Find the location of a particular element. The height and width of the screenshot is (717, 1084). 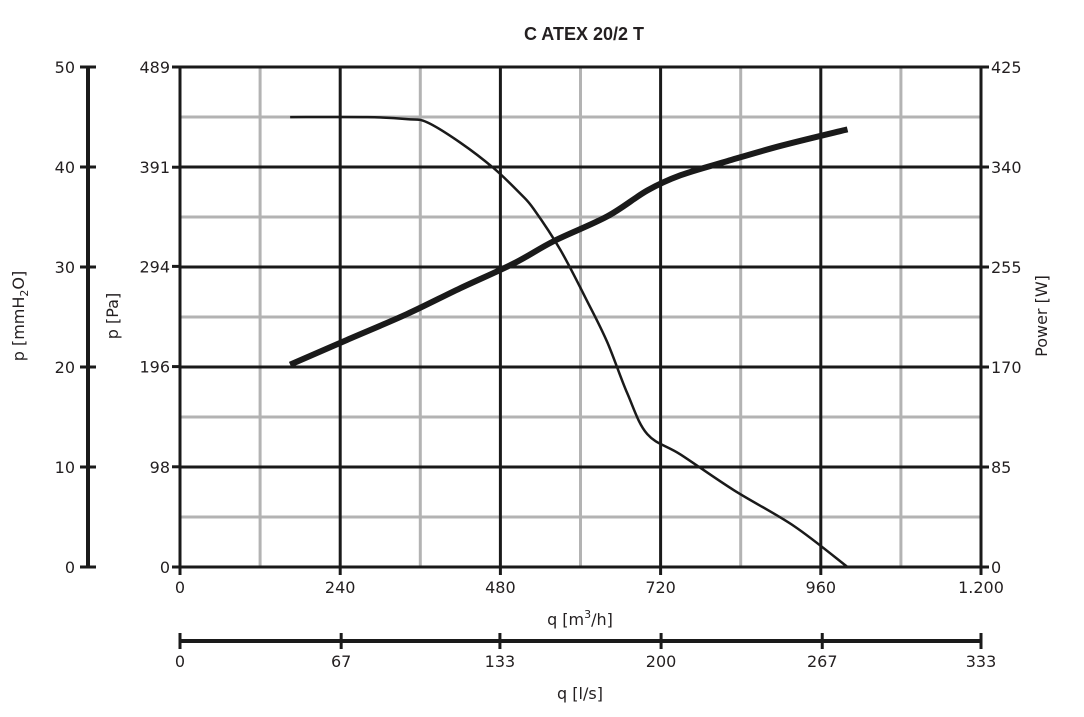

y-axis-mmh2o-tick-label: 30 is located at coordinates (65, 267).